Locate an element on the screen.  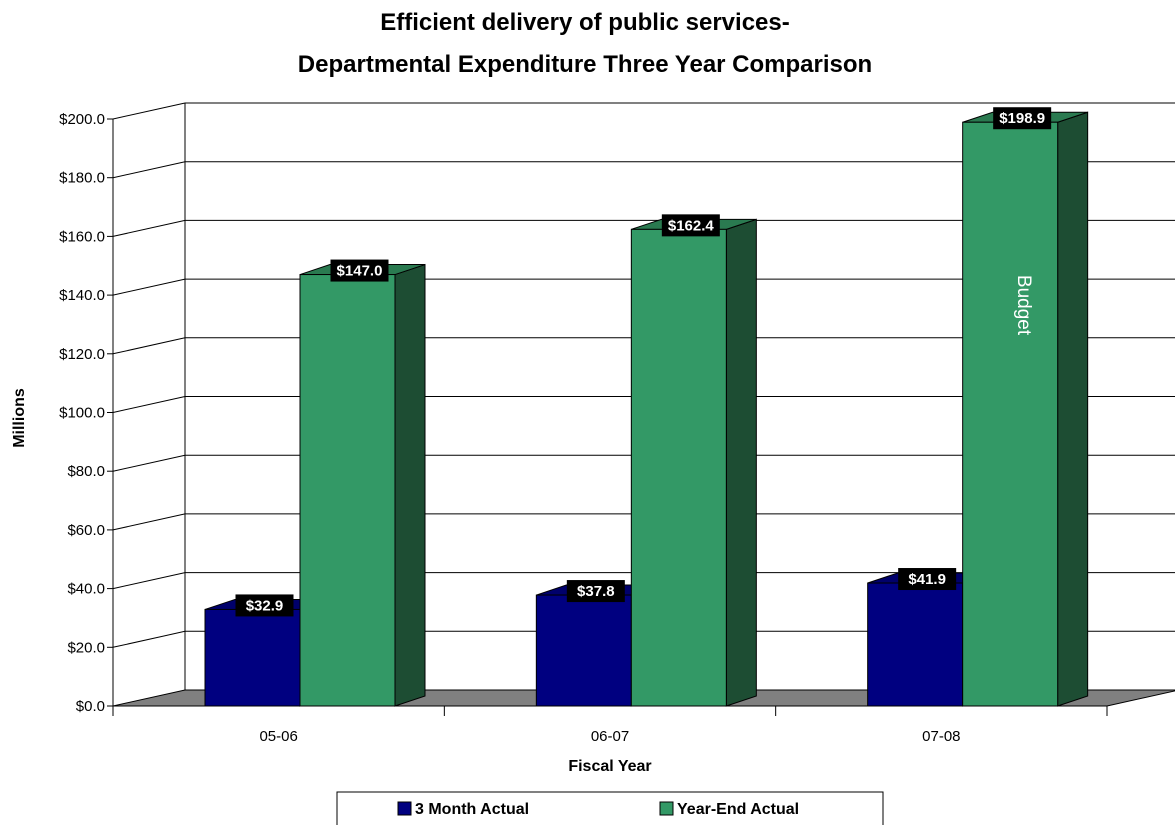
y-tick-label: $140.0 is located at coordinates (82, 295).